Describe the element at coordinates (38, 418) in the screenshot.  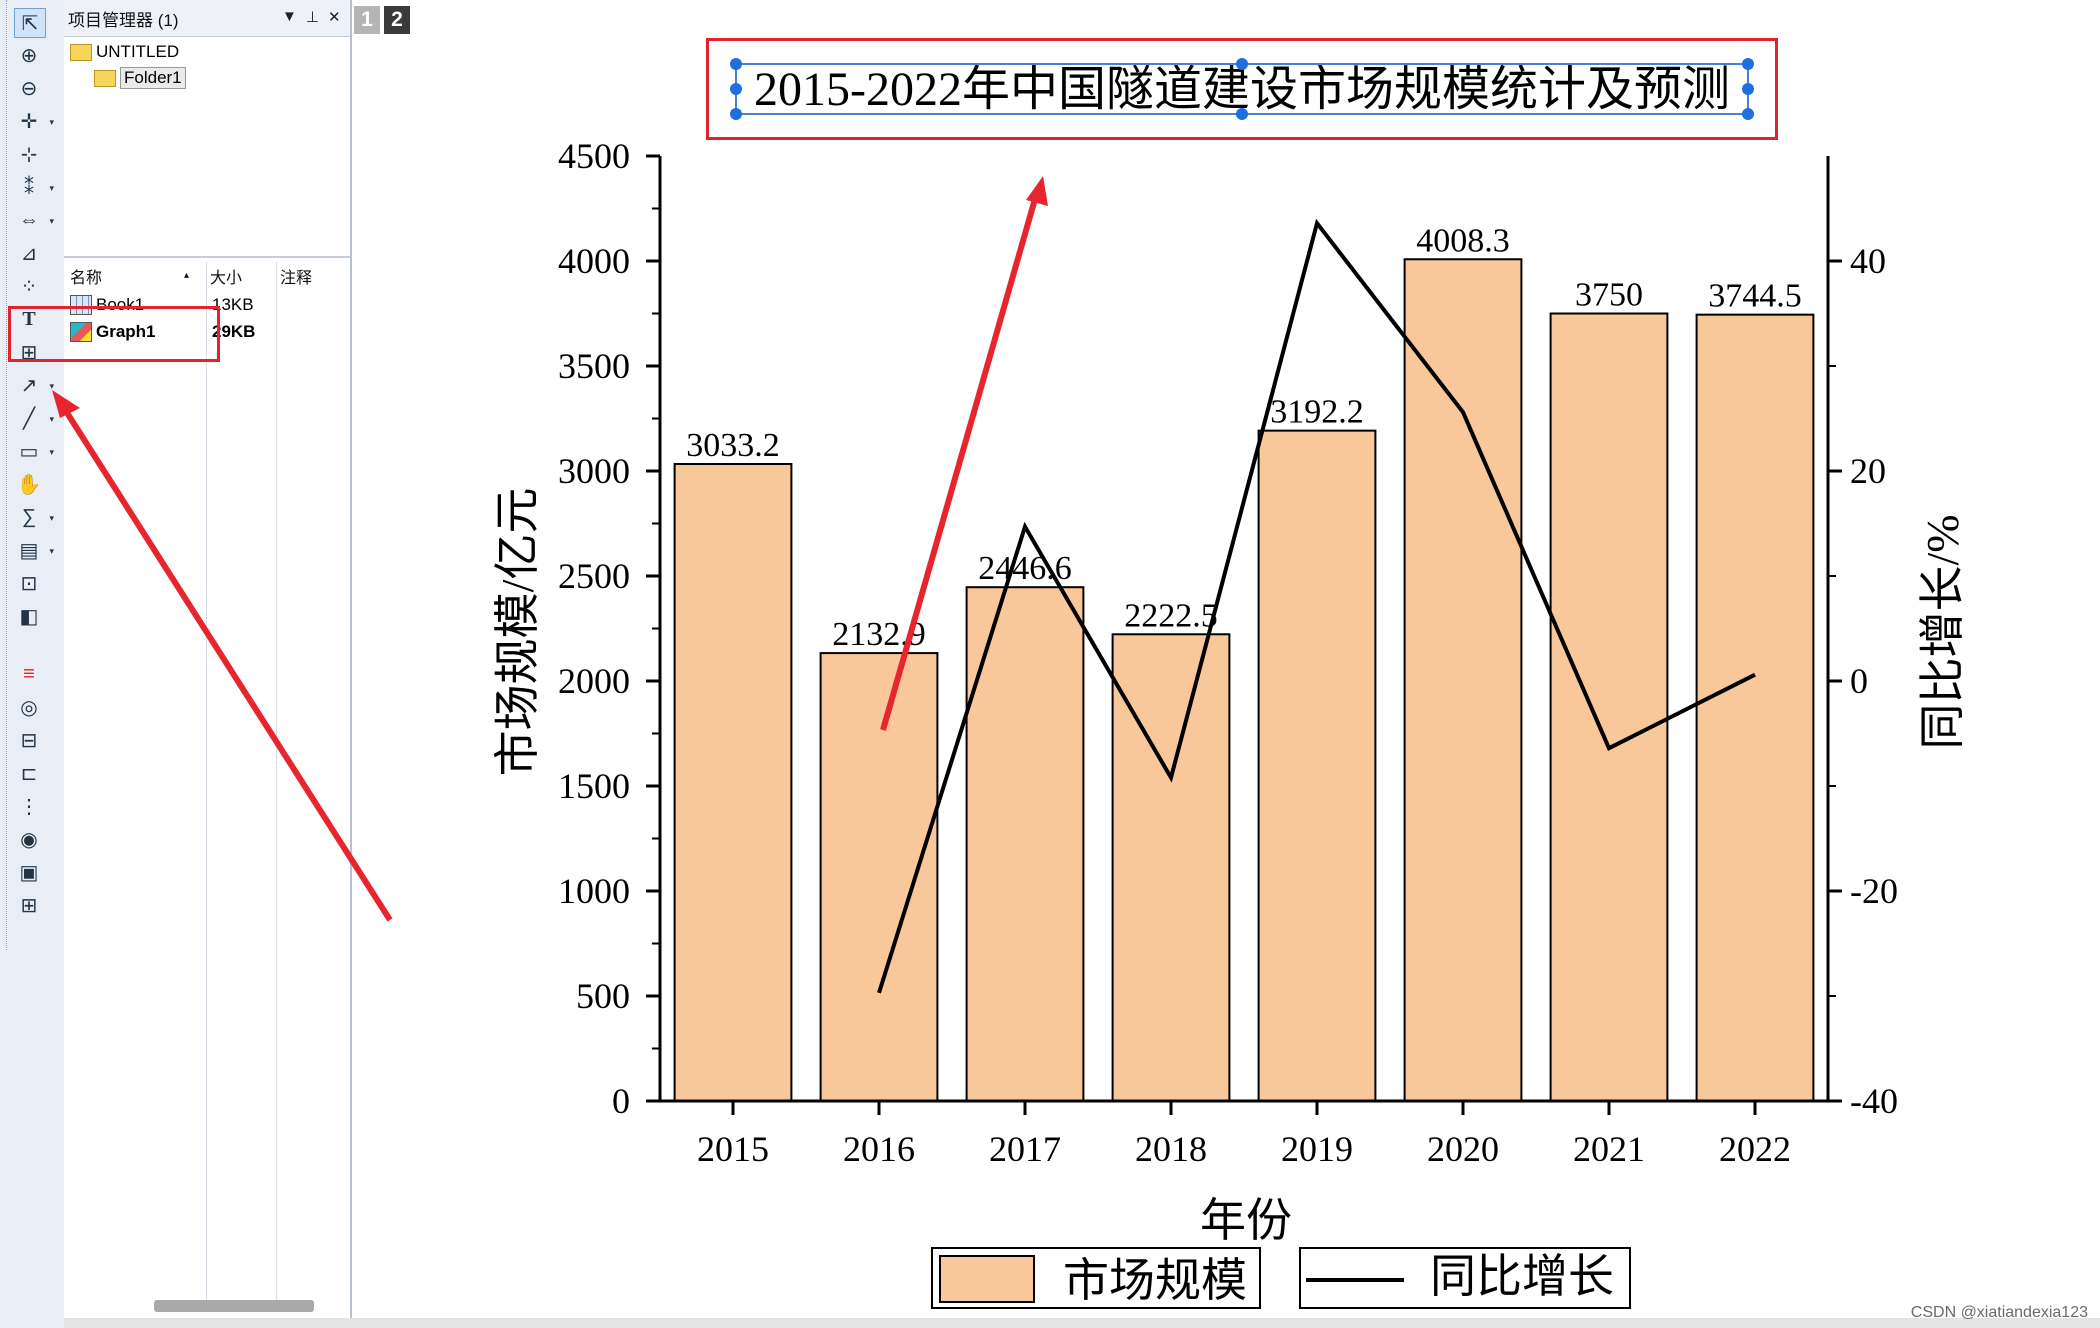
I see `line-tool-icon: ╱ ▾` at that location.